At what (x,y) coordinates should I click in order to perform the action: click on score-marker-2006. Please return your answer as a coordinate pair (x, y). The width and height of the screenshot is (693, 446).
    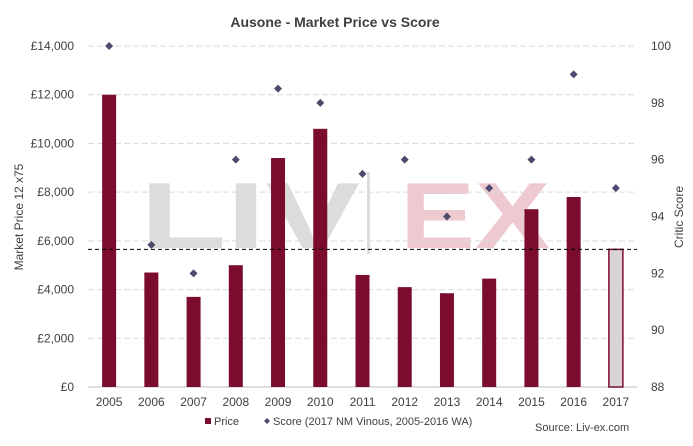
    Looking at the image, I should click on (151, 244).